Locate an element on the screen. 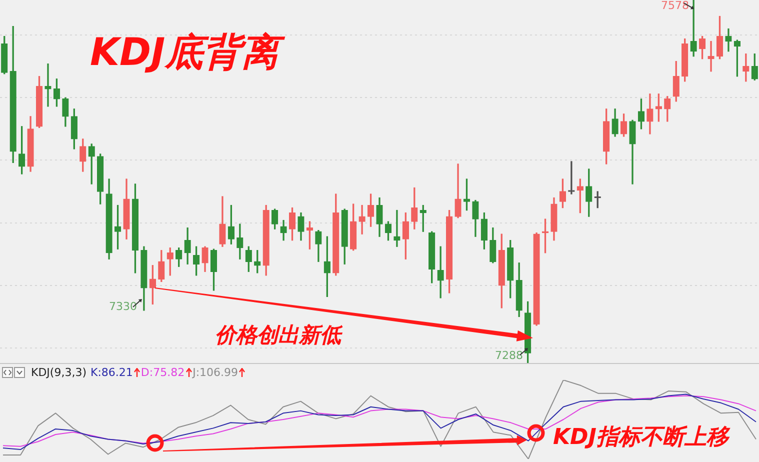  annotation: 7578 is located at coordinates (675, 6).